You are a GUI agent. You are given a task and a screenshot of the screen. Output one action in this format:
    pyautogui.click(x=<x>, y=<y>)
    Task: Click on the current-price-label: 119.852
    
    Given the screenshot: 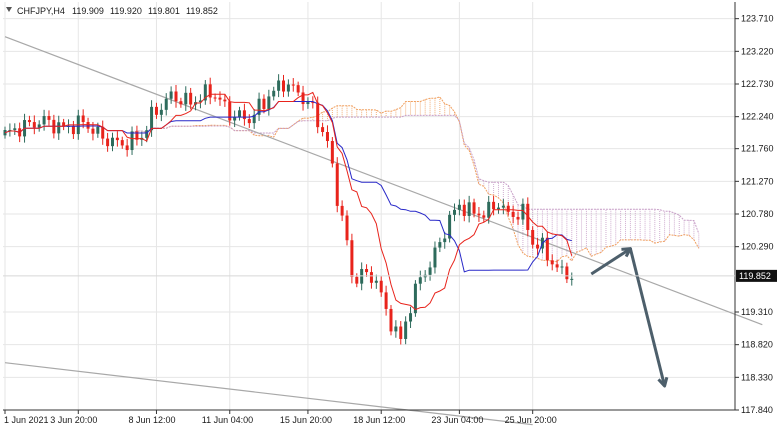 What is the action you would take?
    pyautogui.click(x=755, y=276)
    